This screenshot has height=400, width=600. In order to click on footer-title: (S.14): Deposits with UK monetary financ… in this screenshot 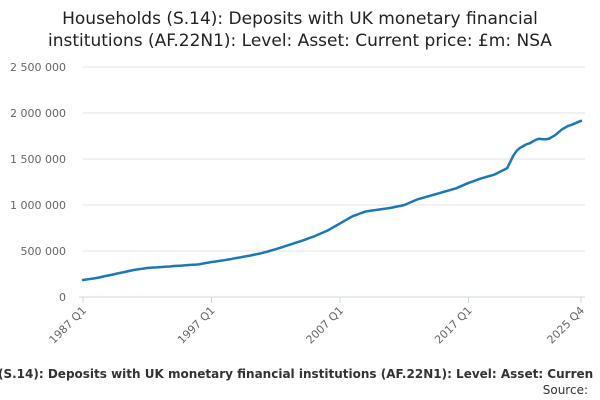, I will do `click(296, 374)`.